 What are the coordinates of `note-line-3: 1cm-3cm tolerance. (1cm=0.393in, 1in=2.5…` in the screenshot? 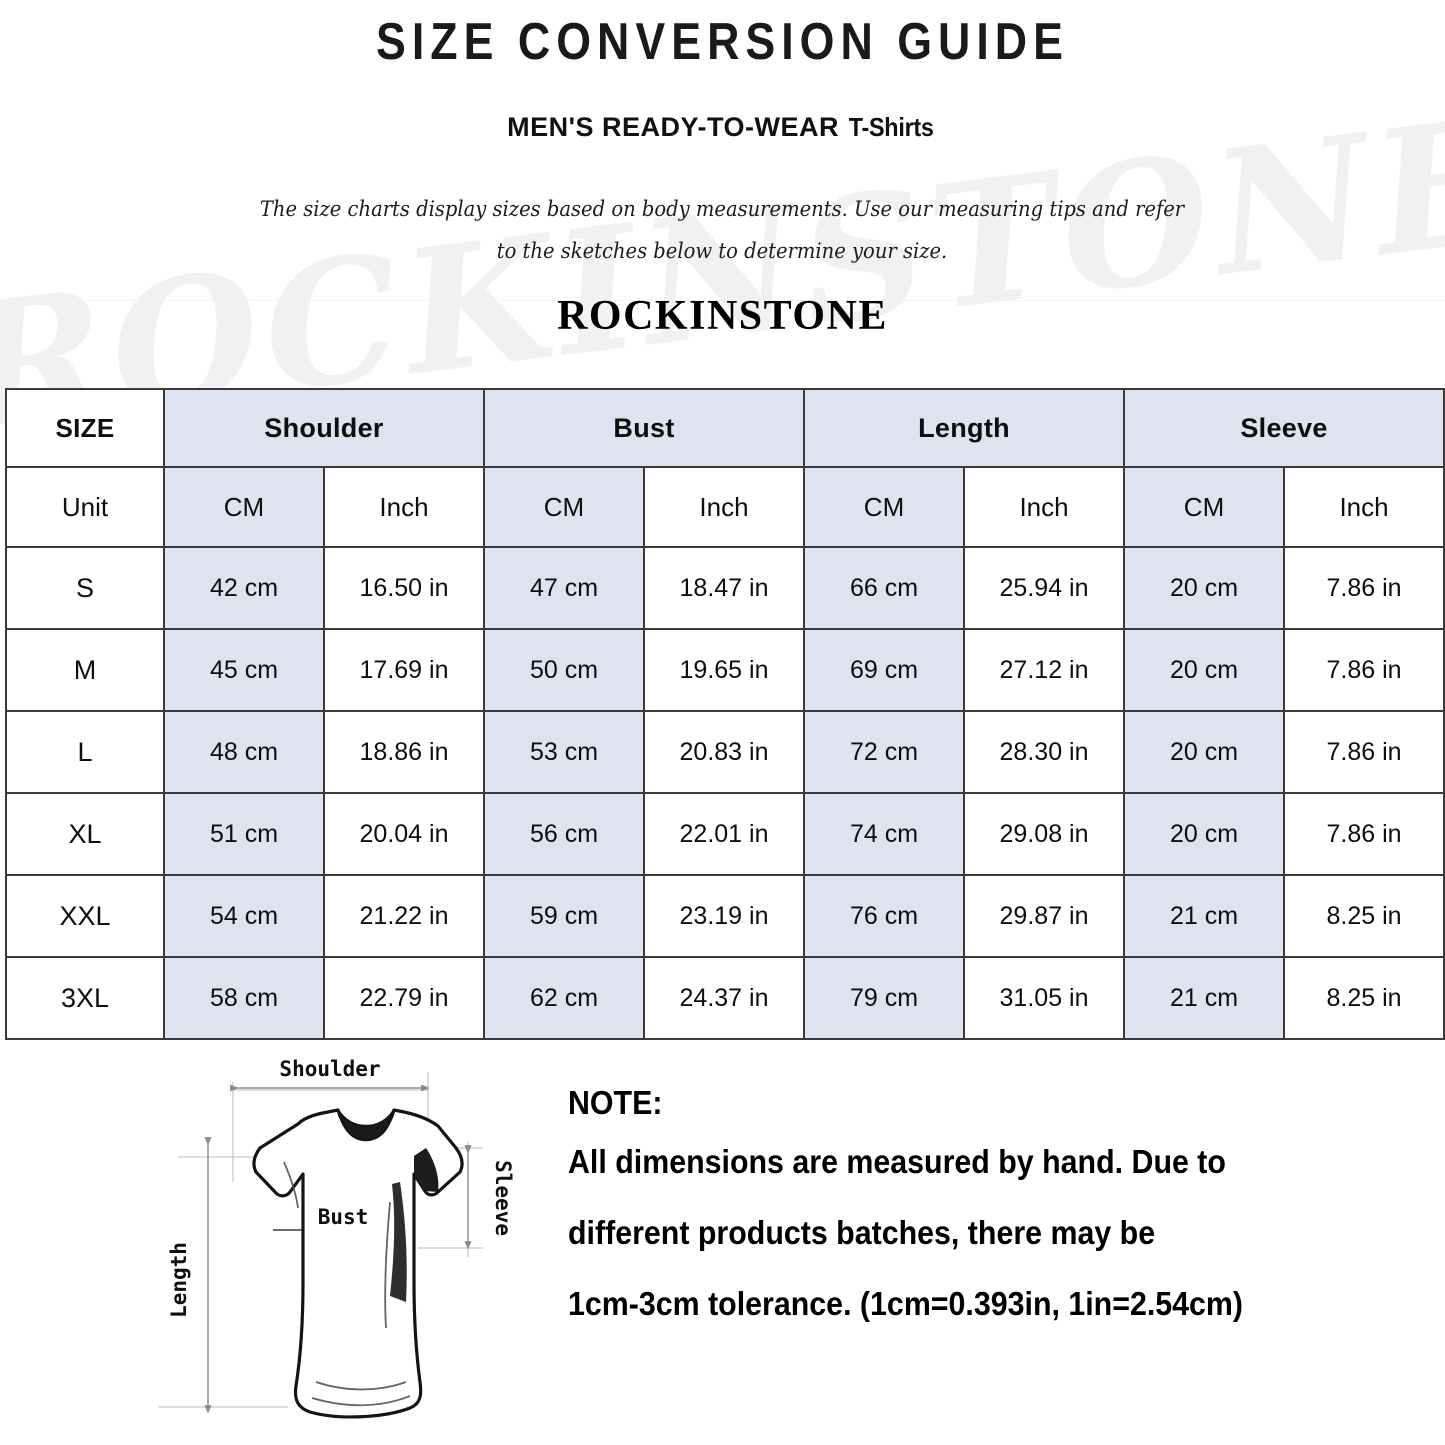 It's located at (906, 1303).